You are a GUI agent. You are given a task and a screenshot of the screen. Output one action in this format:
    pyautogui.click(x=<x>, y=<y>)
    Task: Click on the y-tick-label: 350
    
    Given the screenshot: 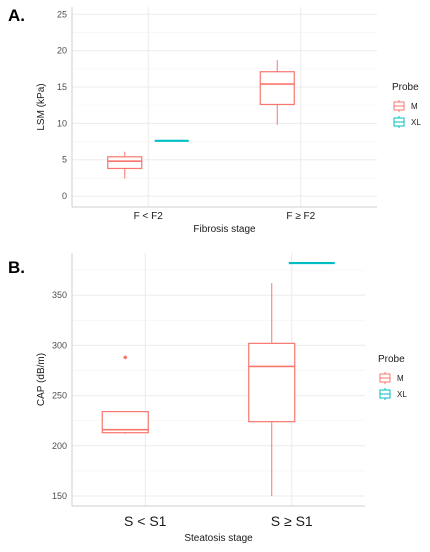 What is the action you would take?
    pyautogui.click(x=59, y=295)
    